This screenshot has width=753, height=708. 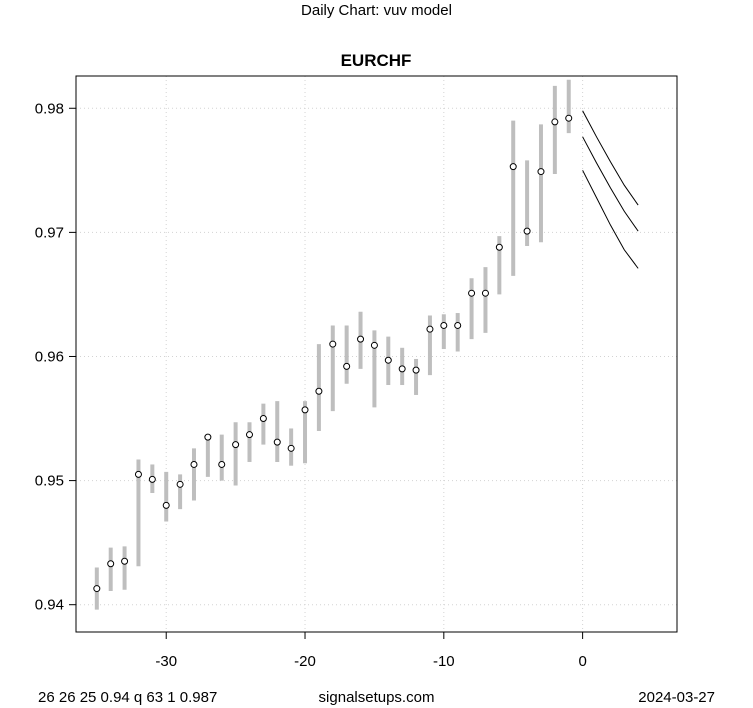 What do you see at coordinates (376, 697) in the screenshot?
I see `footer-site: signalsetups.com` at bounding box center [376, 697].